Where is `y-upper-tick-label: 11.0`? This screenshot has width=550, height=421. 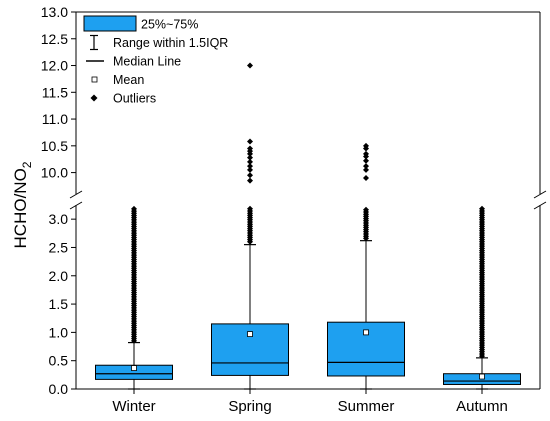 y-upper-tick-label: 11.0 is located at coordinates (55, 119).